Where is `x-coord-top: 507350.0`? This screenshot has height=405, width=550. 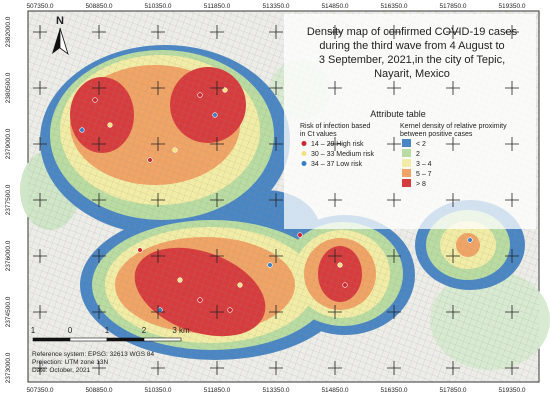 x-coord-top: 507350.0 is located at coordinates (39, 6).